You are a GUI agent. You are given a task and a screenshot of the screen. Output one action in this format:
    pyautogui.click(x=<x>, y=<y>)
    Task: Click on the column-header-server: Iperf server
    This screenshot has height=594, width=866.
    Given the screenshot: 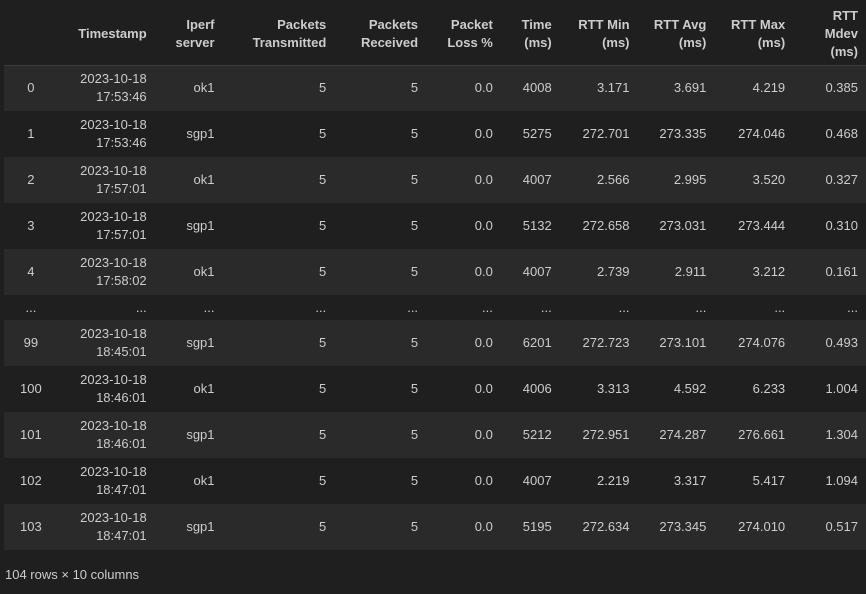 What is the action you would take?
    pyautogui.click(x=188, y=35)
    